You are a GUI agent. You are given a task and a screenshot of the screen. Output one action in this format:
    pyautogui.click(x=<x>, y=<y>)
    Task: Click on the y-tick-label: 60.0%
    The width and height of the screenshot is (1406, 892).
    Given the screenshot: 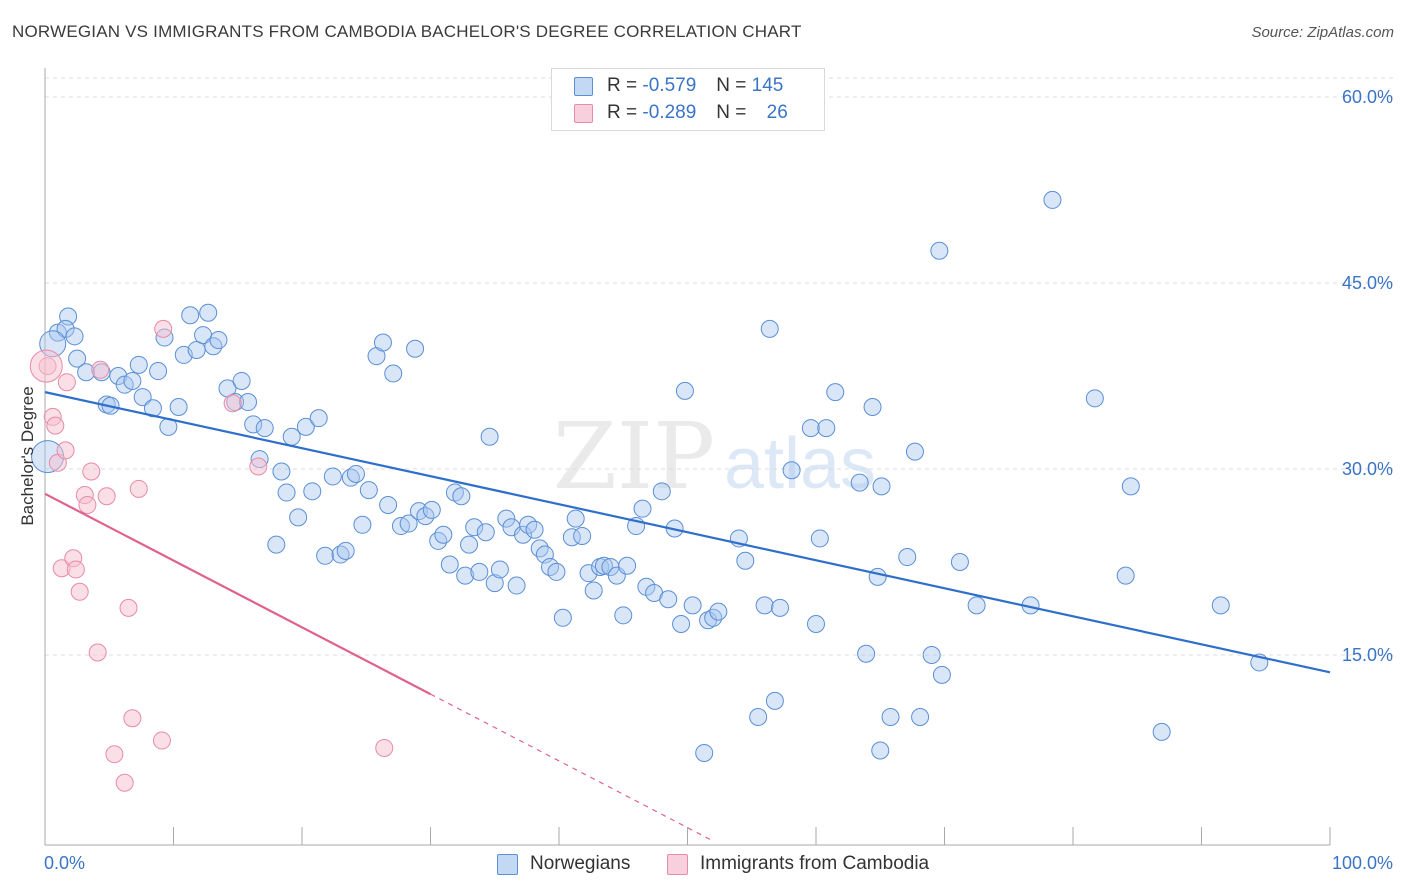 What is the action you would take?
    pyautogui.click(x=1367, y=97)
    